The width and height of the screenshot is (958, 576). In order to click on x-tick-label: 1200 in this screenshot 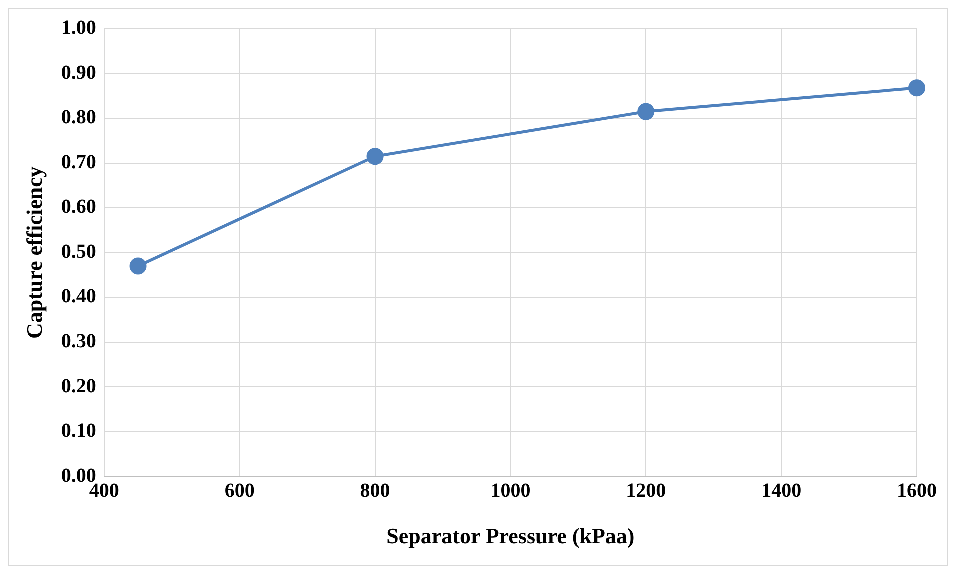, I will do `click(646, 491)`.